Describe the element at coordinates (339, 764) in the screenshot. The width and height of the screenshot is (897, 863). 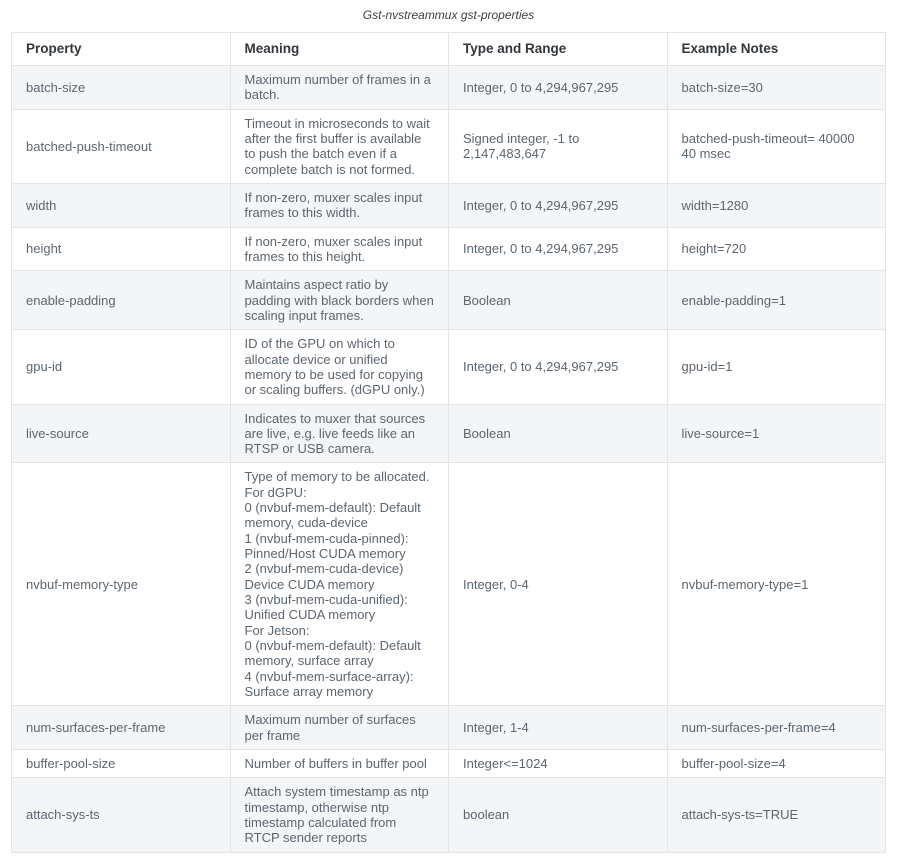
I see `meaning-cell: Number of buffers in buffer pool` at that location.